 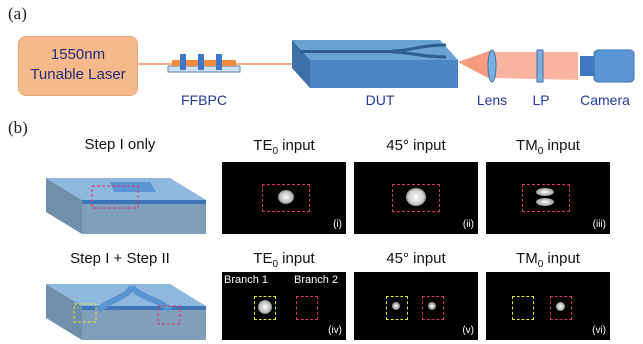 I want to click on subfigure-label-i: (i), so click(x=337, y=224).